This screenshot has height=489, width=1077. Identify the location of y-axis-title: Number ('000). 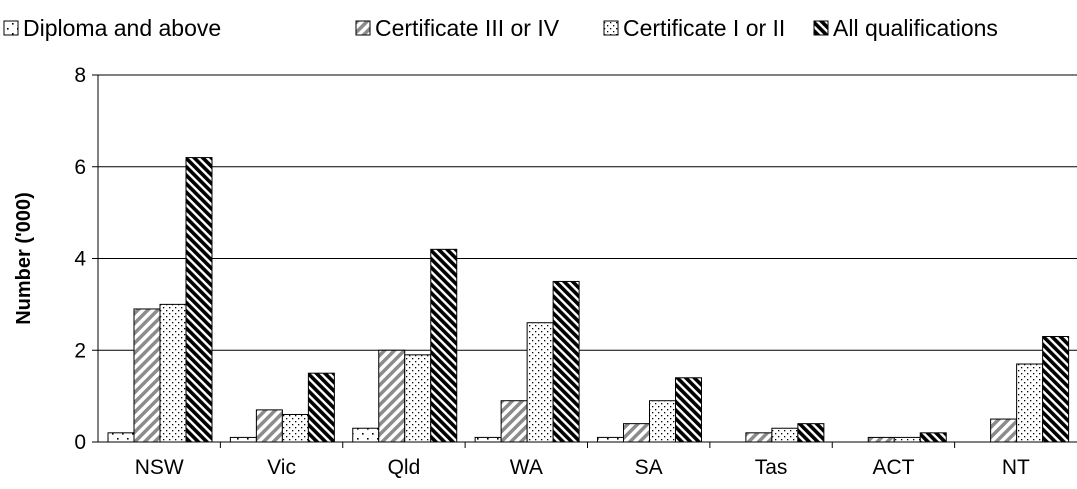
(24, 258).